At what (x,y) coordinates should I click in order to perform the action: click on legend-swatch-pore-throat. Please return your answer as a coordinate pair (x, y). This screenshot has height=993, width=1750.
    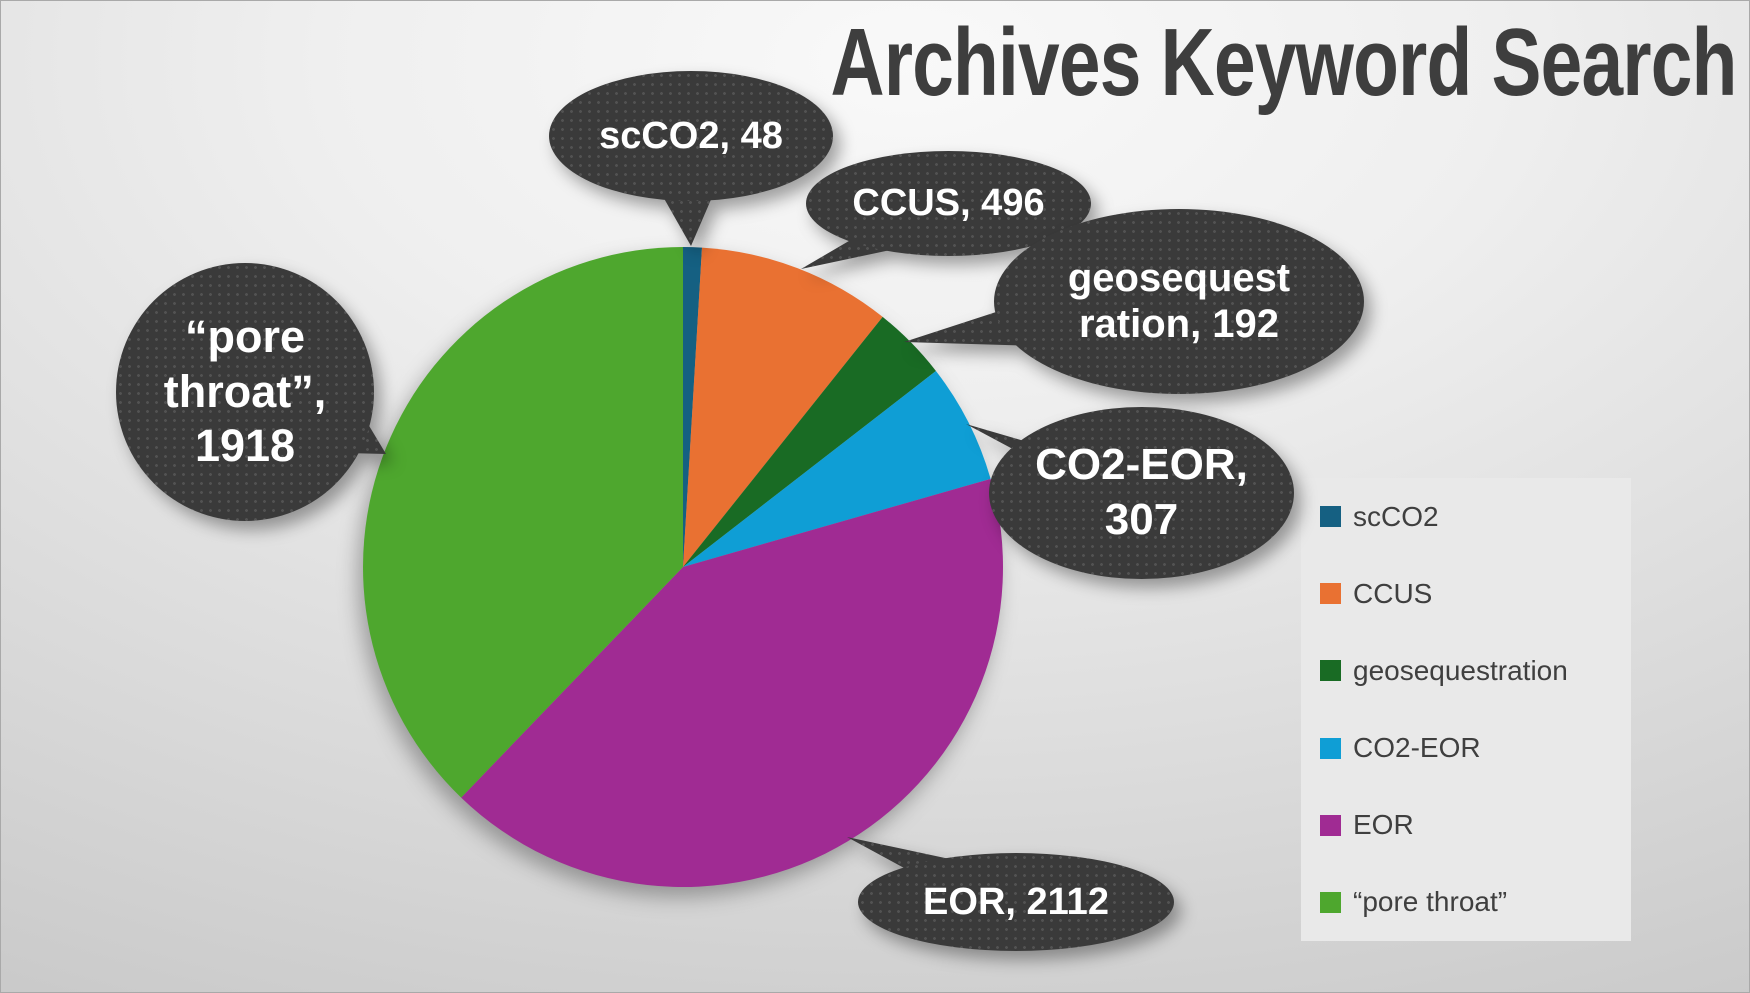
    Looking at the image, I should click on (1330, 902).